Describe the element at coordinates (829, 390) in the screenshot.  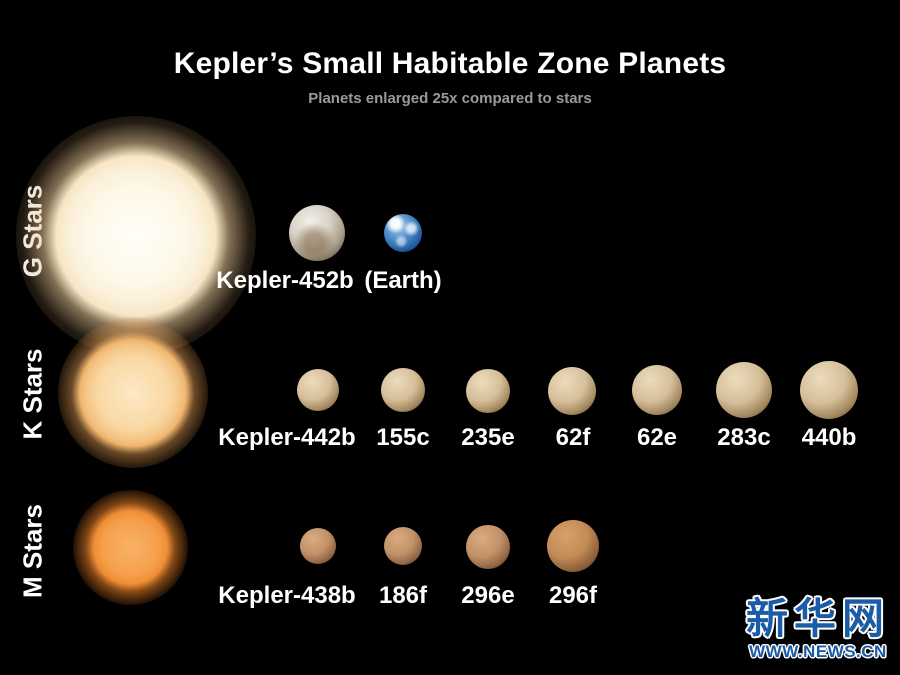
I see `planet-kepler-440b` at that location.